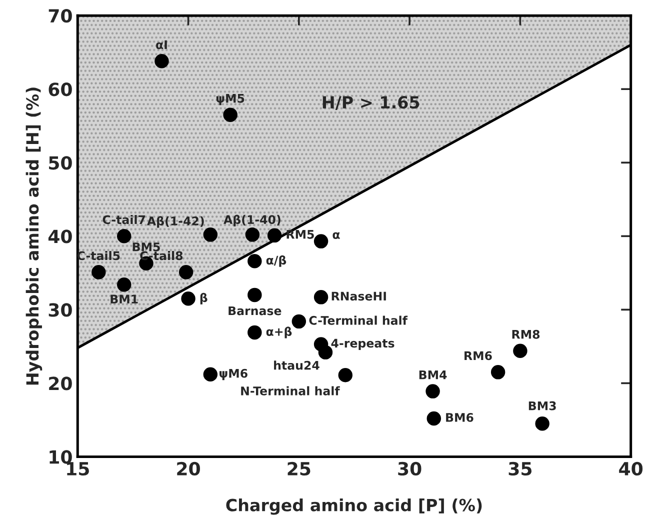 The image size is (647, 519). I want to click on y-tick-label: 70, so click(60, 16).